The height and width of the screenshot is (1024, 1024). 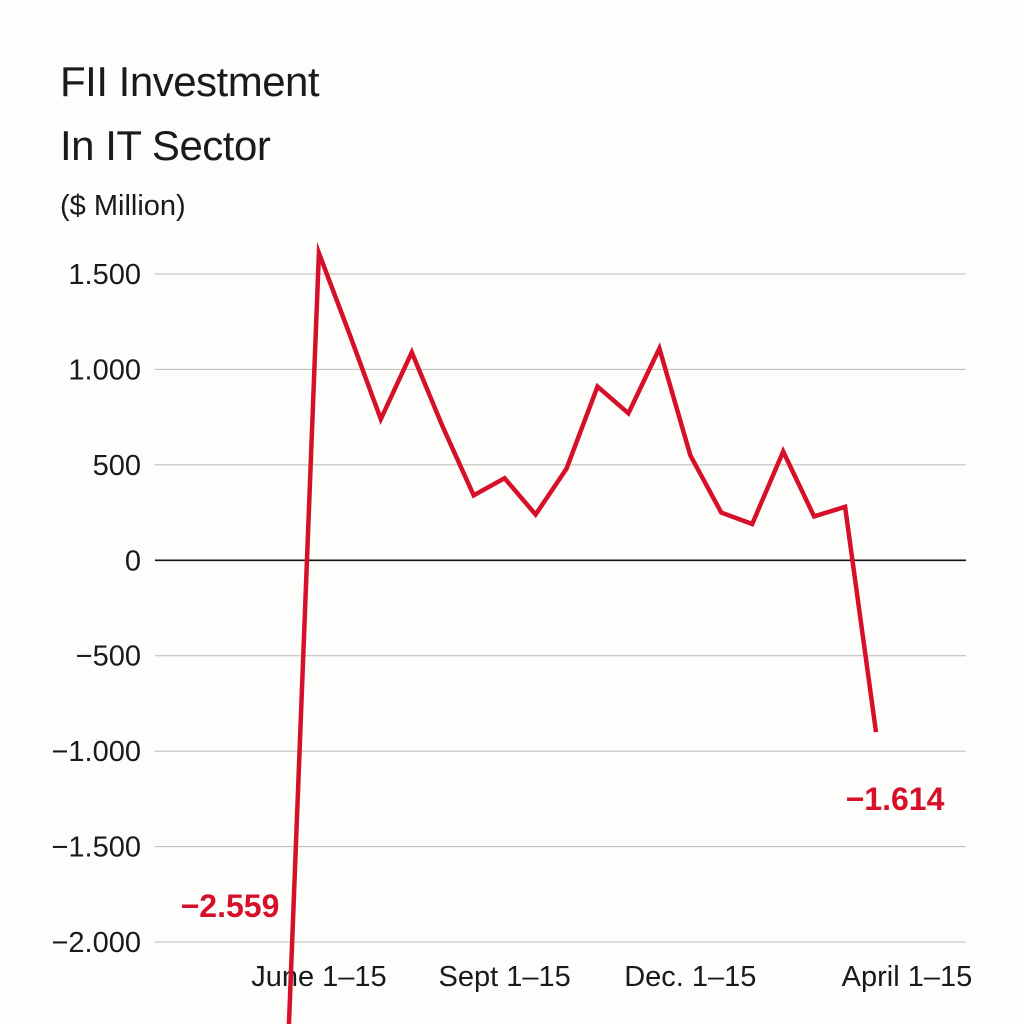 What do you see at coordinates (96, 609) in the screenshot?
I see `y-axis-ticks: 1.500 1.000 500 0 −500 −1.000 −1.500 −2.000` at bounding box center [96, 609].